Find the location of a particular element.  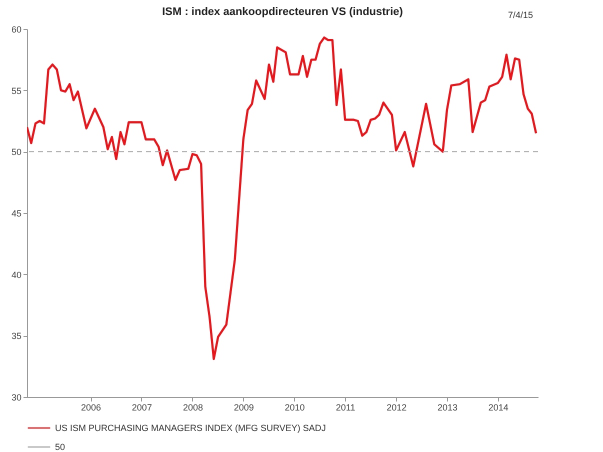

x-tick-label: 2006 is located at coordinates (91, 407).